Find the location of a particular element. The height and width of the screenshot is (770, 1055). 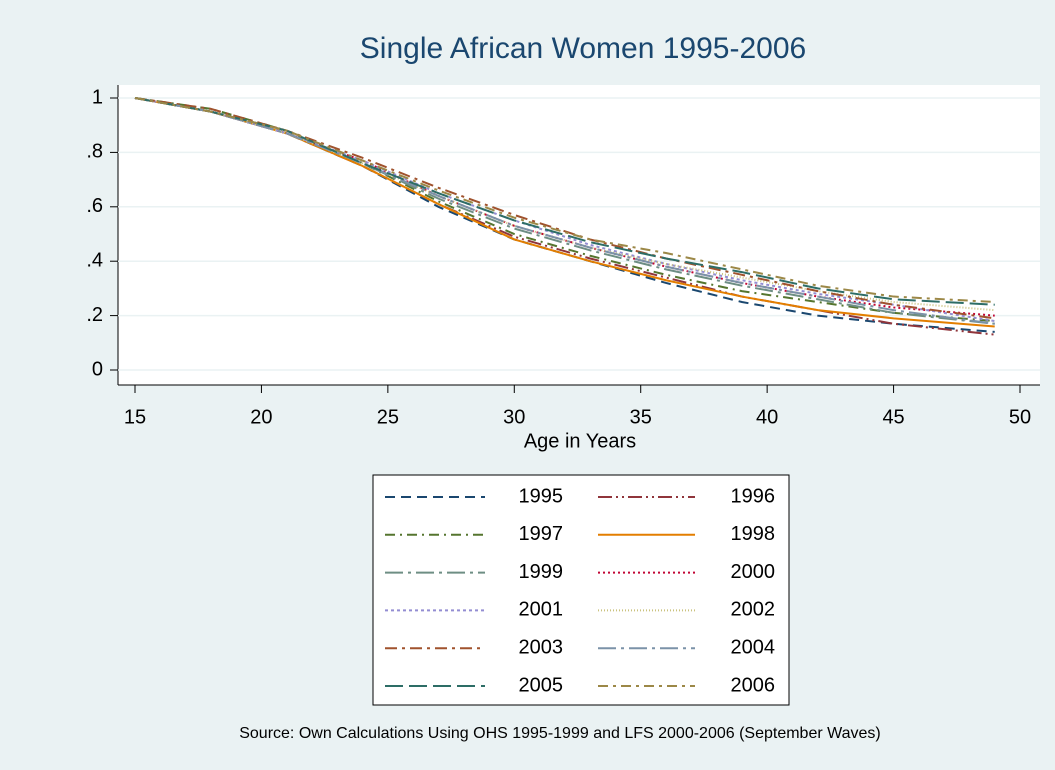

x-tick-label: 50 is located at coordinates (1020, 417).